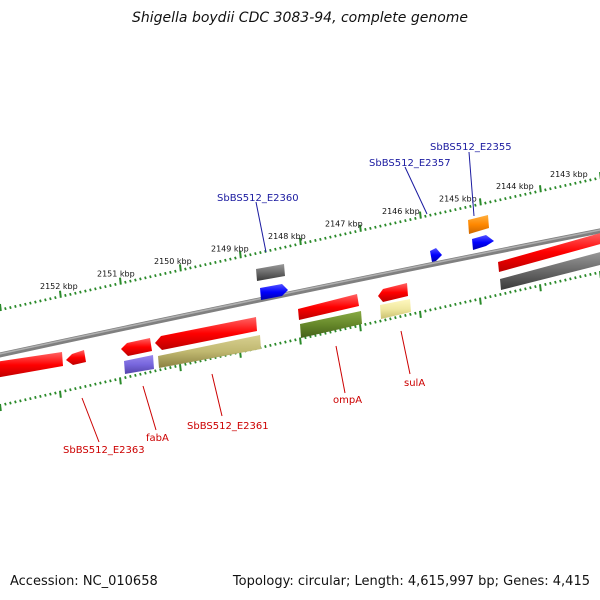 Image resolution: width=600 pixels, height=600 pixels. Describe the element at coordinates (104, 450) in the screenshot. I see `gene-label: SbBS512_E2363` at that location.